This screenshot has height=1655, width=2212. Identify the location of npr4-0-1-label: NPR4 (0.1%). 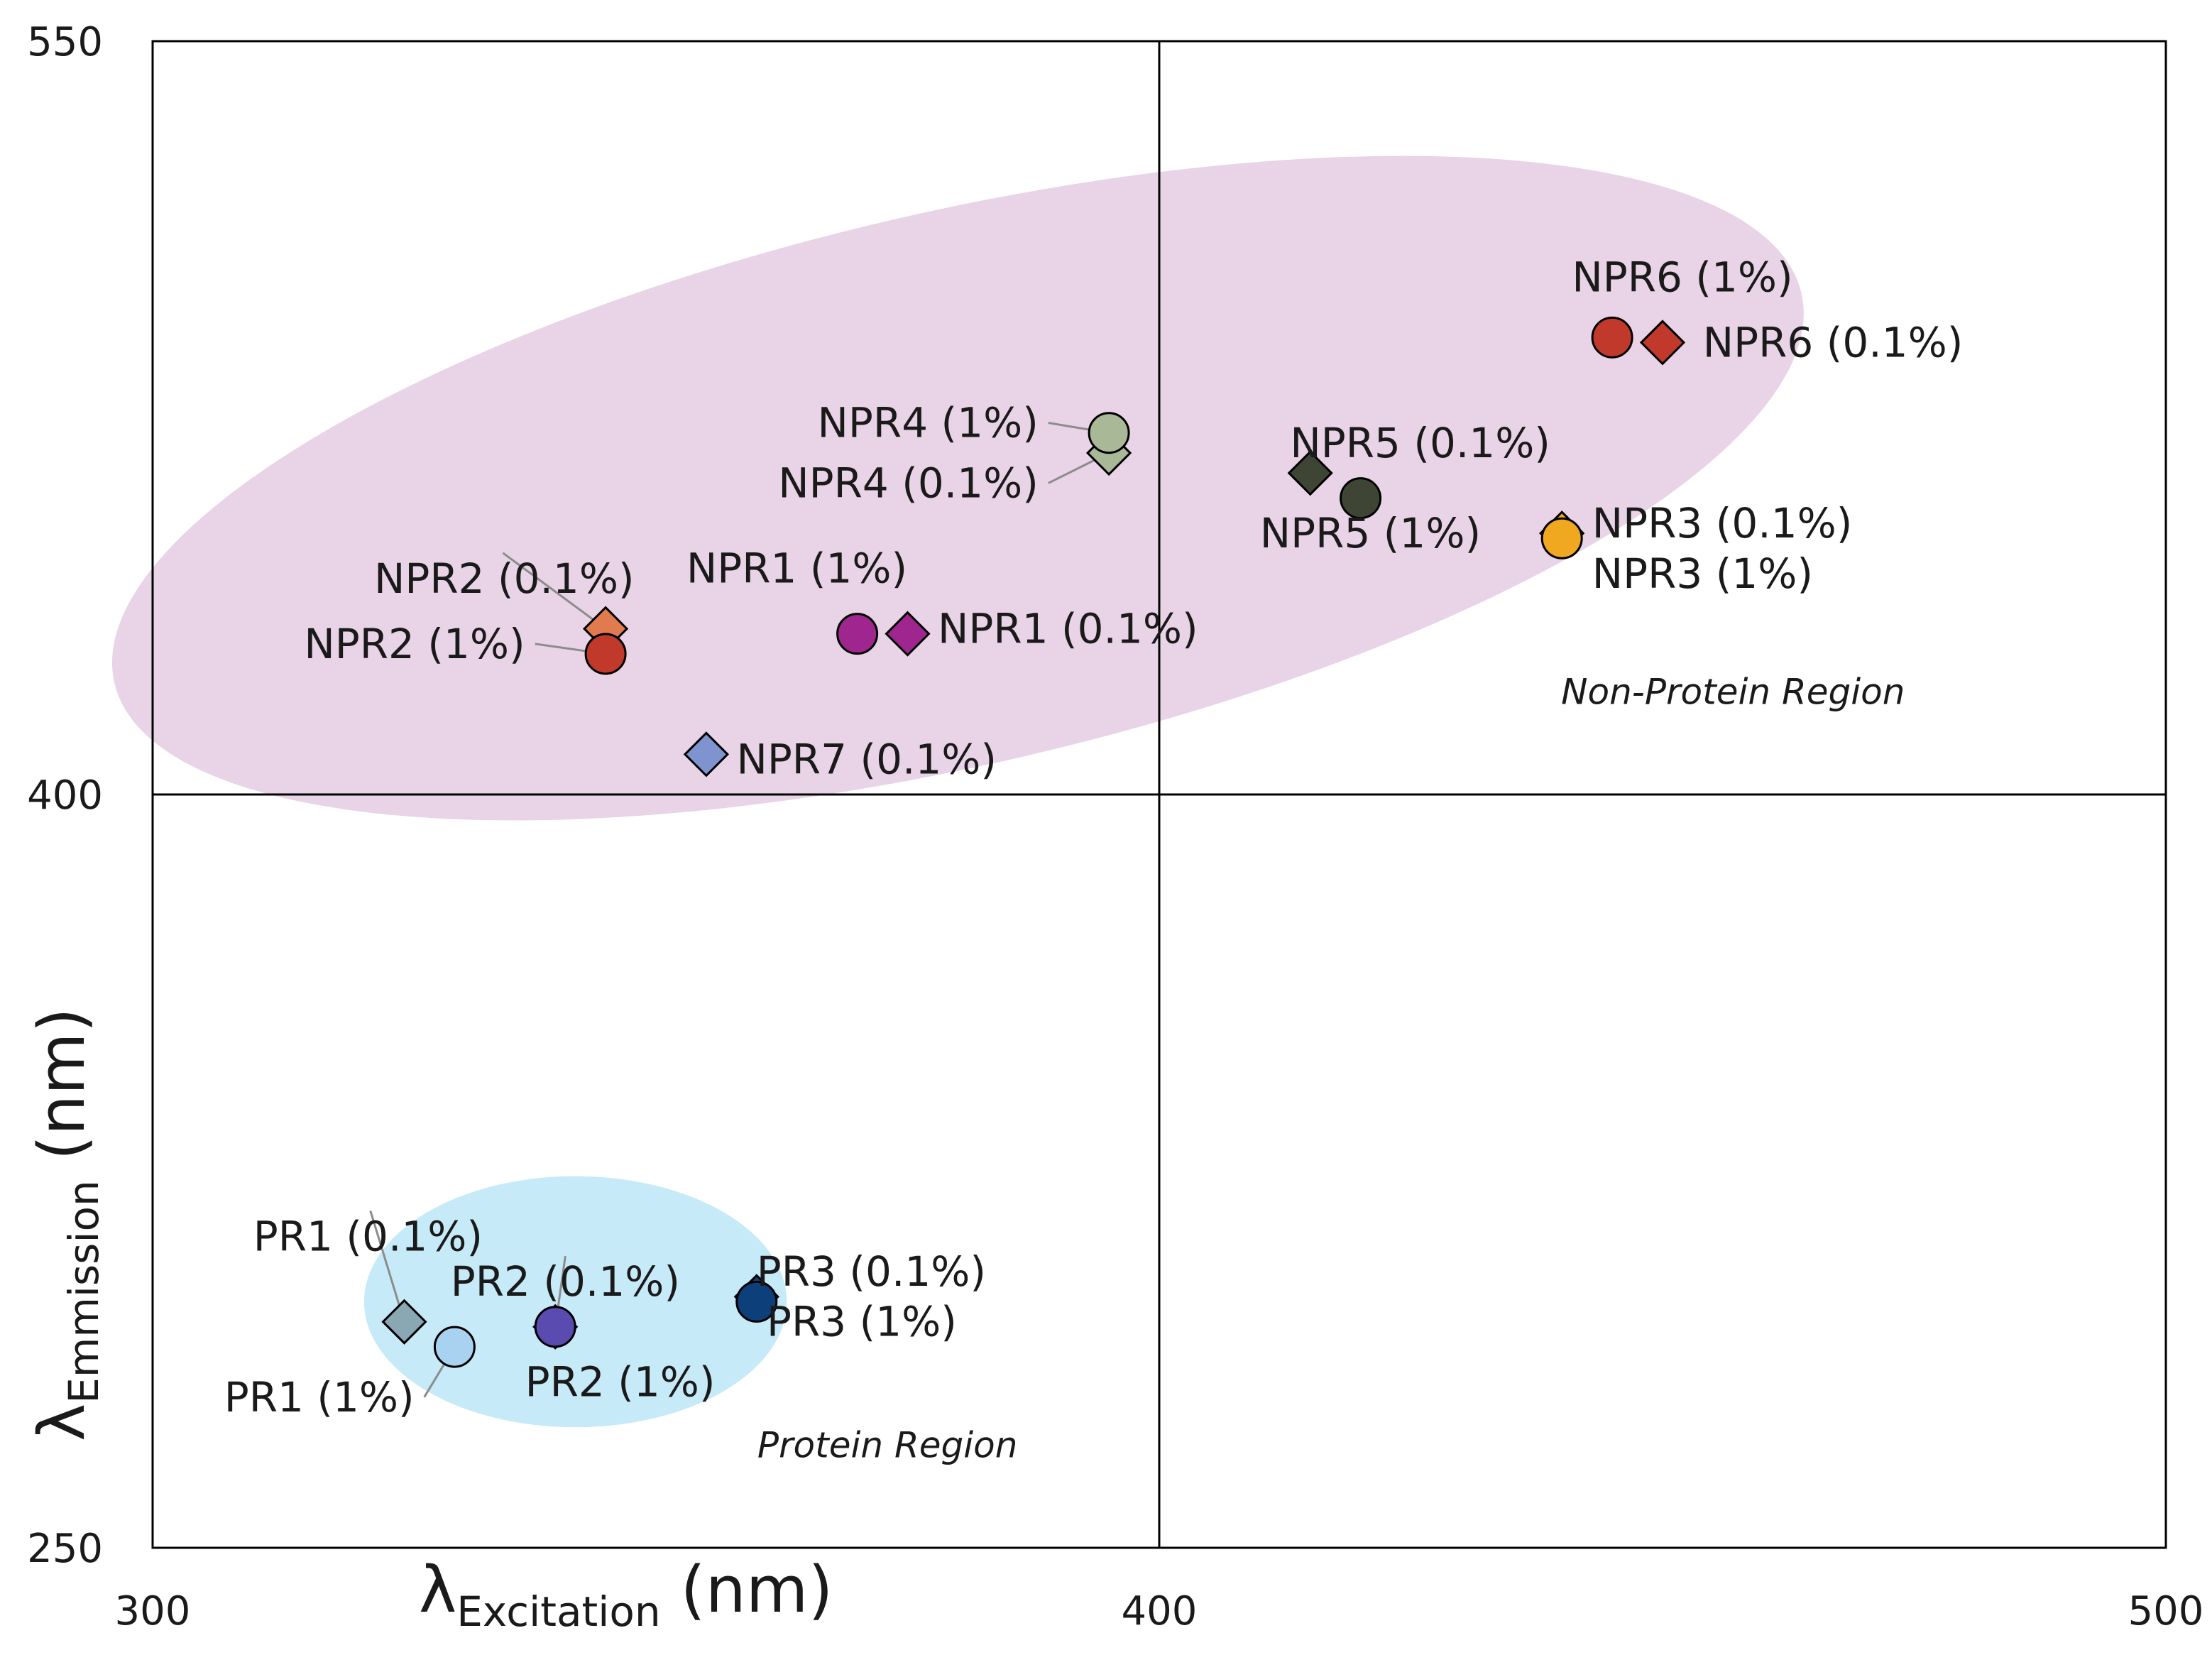
(908, 483).